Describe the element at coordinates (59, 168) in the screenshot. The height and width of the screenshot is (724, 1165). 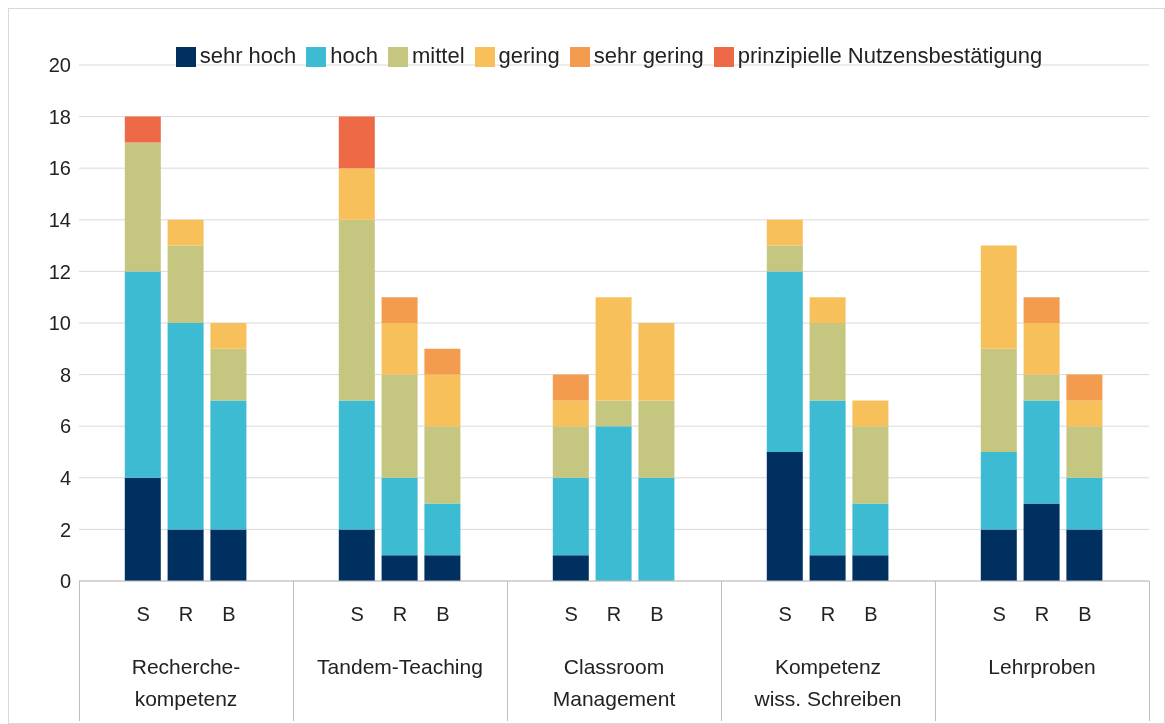
I see `y-tick-label: 16` at that location.